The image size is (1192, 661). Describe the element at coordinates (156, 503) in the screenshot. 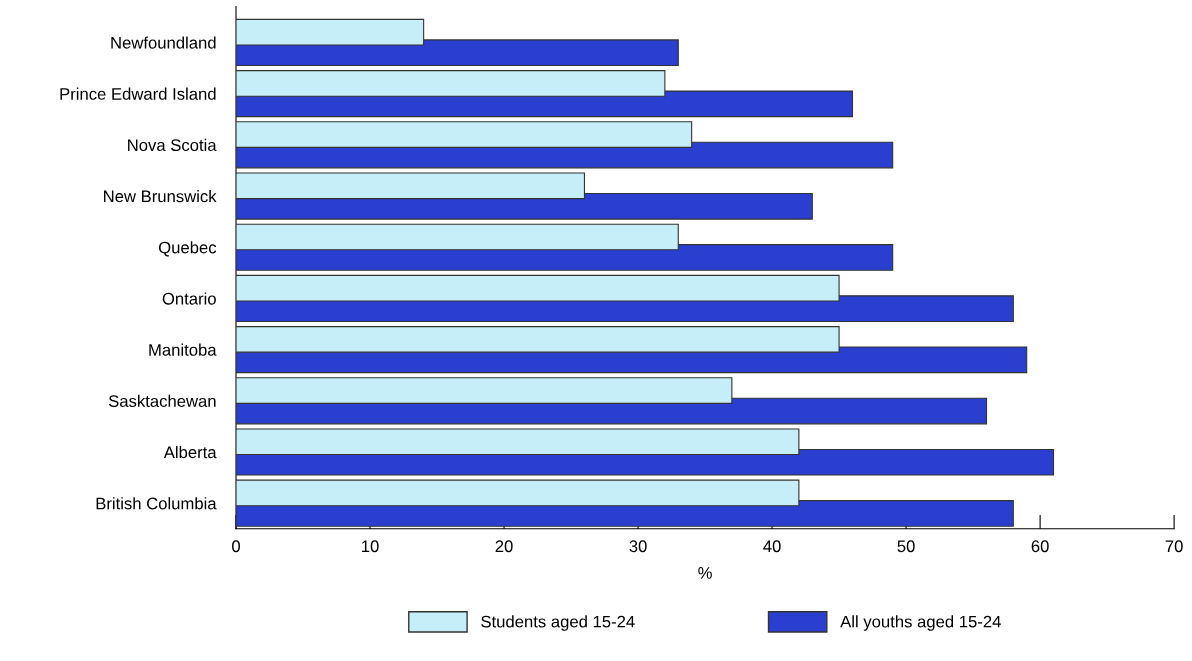

I see `y-tick-label: British Columbia` at that location.